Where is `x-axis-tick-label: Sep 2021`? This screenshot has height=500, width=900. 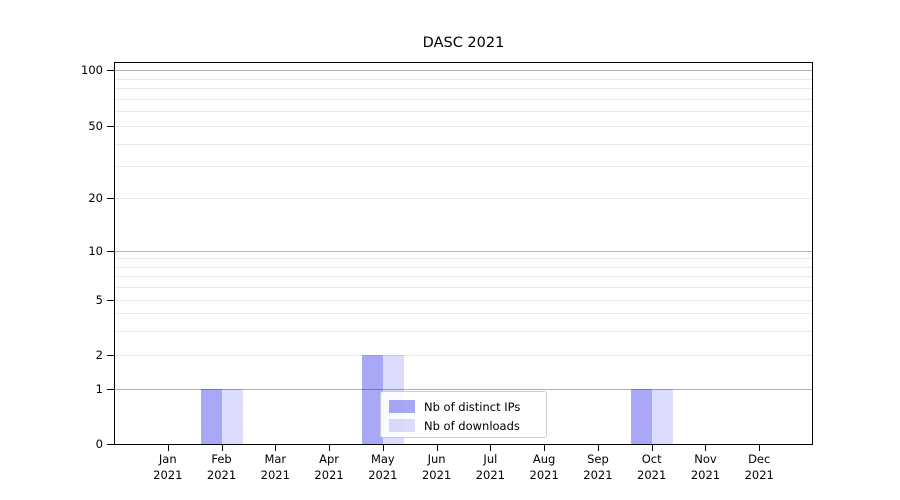 x-axis-tick-label: Sep 2021 is located at coordinates (598, 467).